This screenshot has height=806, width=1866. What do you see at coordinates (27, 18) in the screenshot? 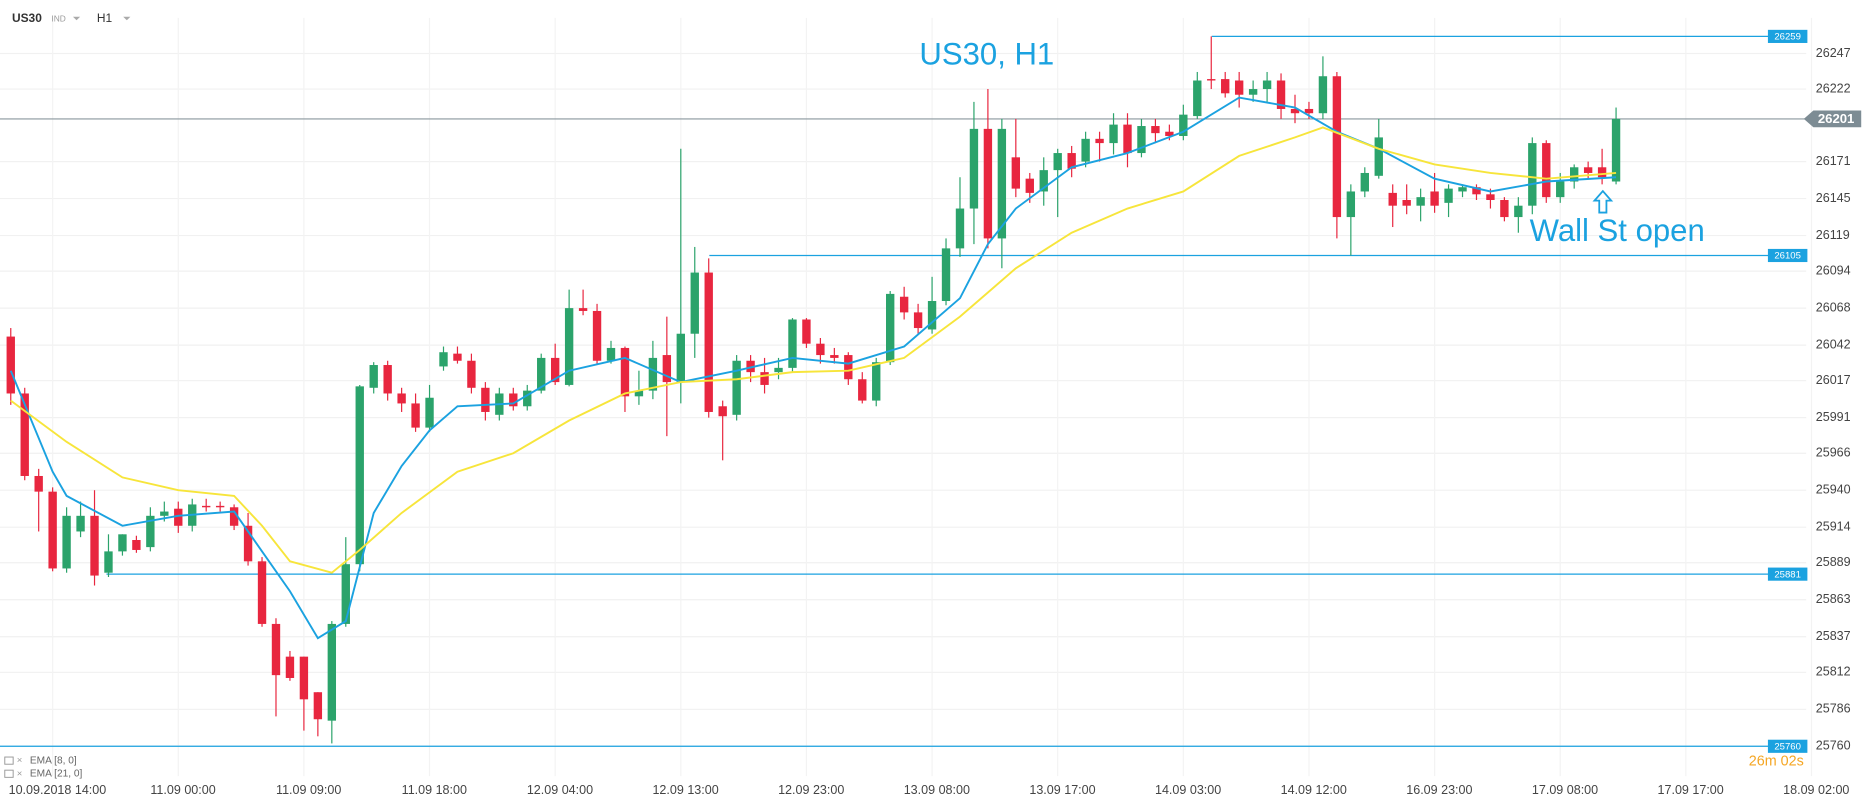
I see `symbol: US30` at bounding box center [27, 18].